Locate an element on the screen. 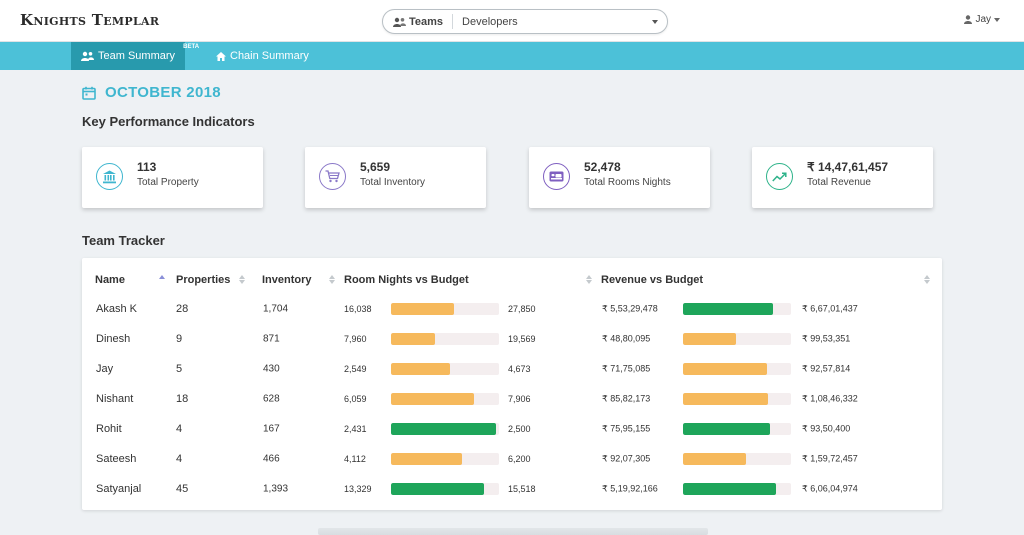  tab-team-summary: Team Summary BETA is located at coordinates (135, 56).